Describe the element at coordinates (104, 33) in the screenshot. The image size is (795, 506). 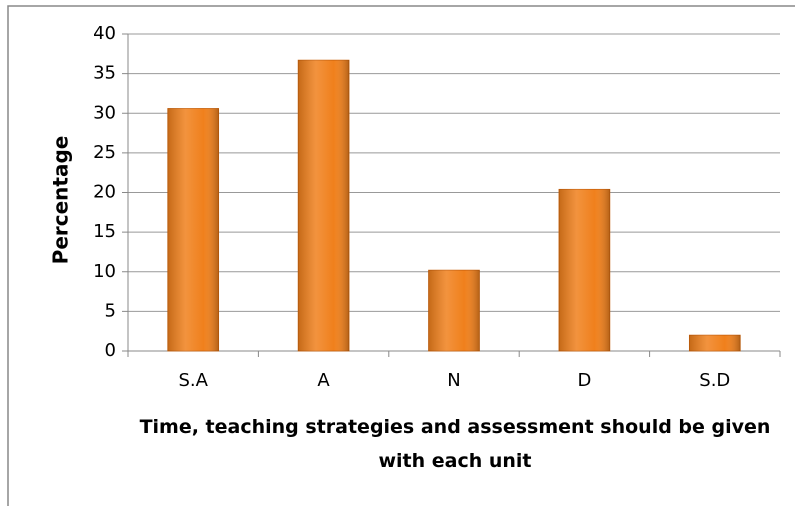
I see `y-tick-label: 40` at that location.